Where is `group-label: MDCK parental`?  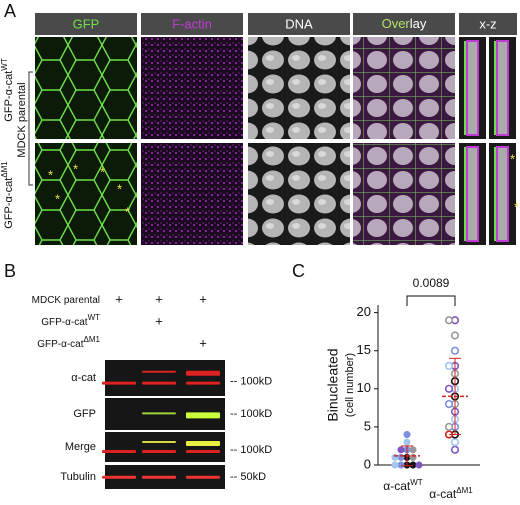 group-label: MDCK parental is located at coordinates (22, 119).